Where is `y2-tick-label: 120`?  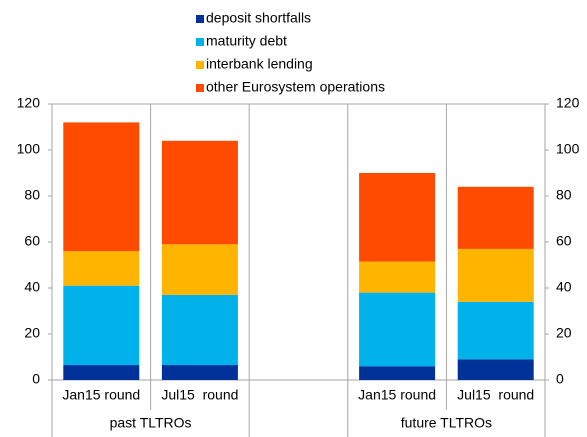 y2-tick-label: 120 is located at coordinates (568, 103).